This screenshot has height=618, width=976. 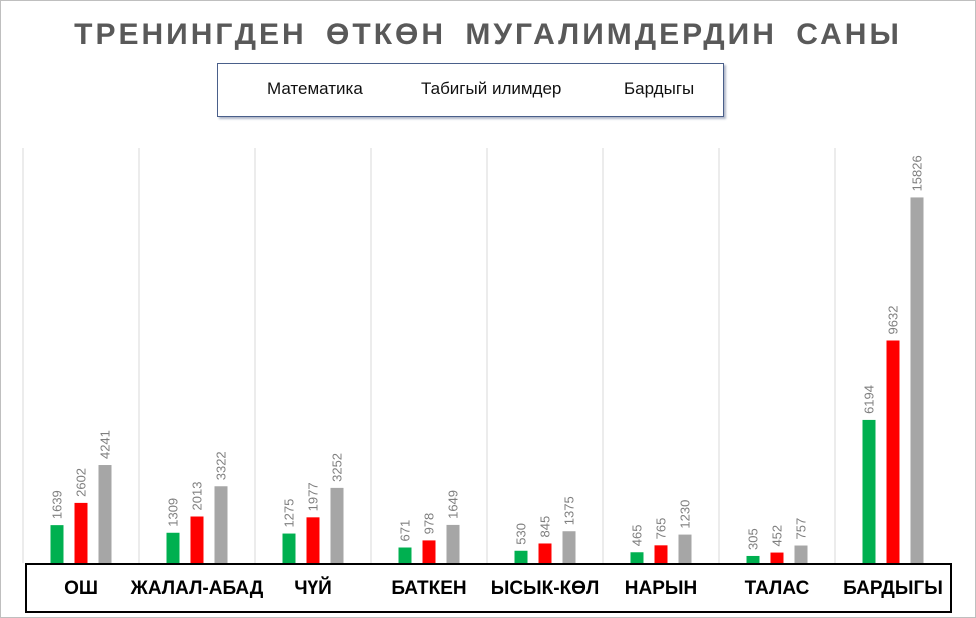 I want to click on legend-item-natural-sciences: Табигый илимдер, so click(x=491, y=88).